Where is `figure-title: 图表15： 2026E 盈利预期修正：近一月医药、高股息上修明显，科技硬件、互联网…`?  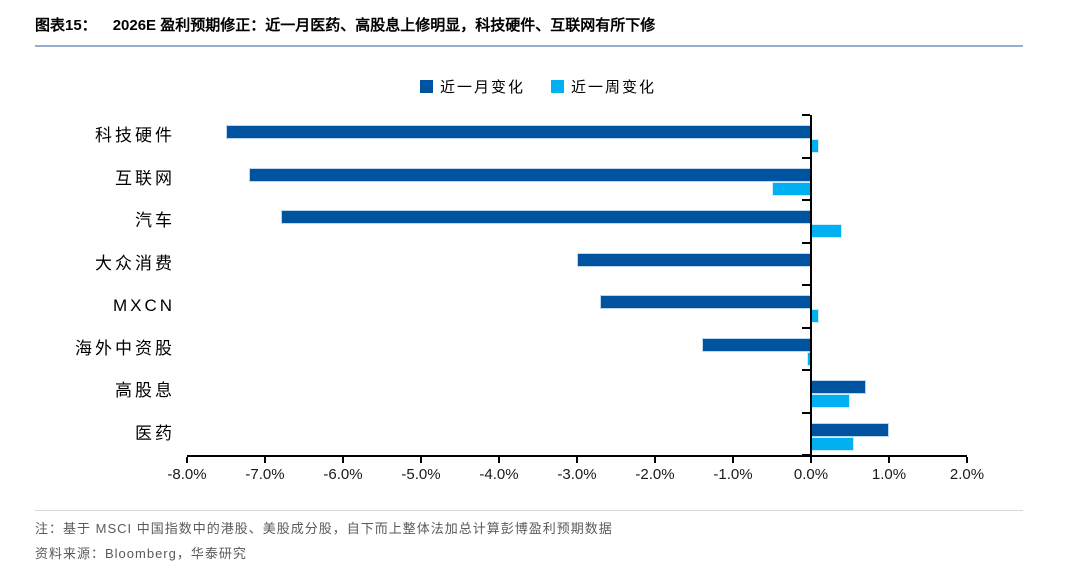 figure-title: 图表15： 2026E 盈利预期修正：近一月医药、高股息上修明显，科技硬件、互联网… is located at coordinates (530, 24).